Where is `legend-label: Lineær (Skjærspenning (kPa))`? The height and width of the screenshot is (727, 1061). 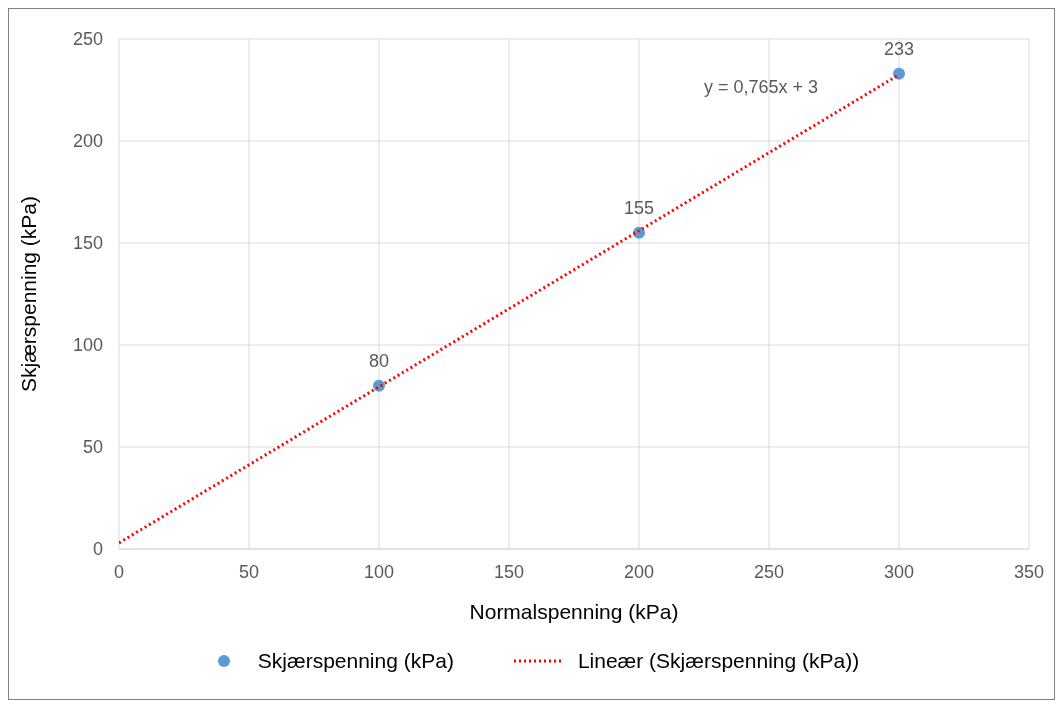
legend-label: Lineær (Skjærspenning (kPa)) is located at coordinates (718, 661).